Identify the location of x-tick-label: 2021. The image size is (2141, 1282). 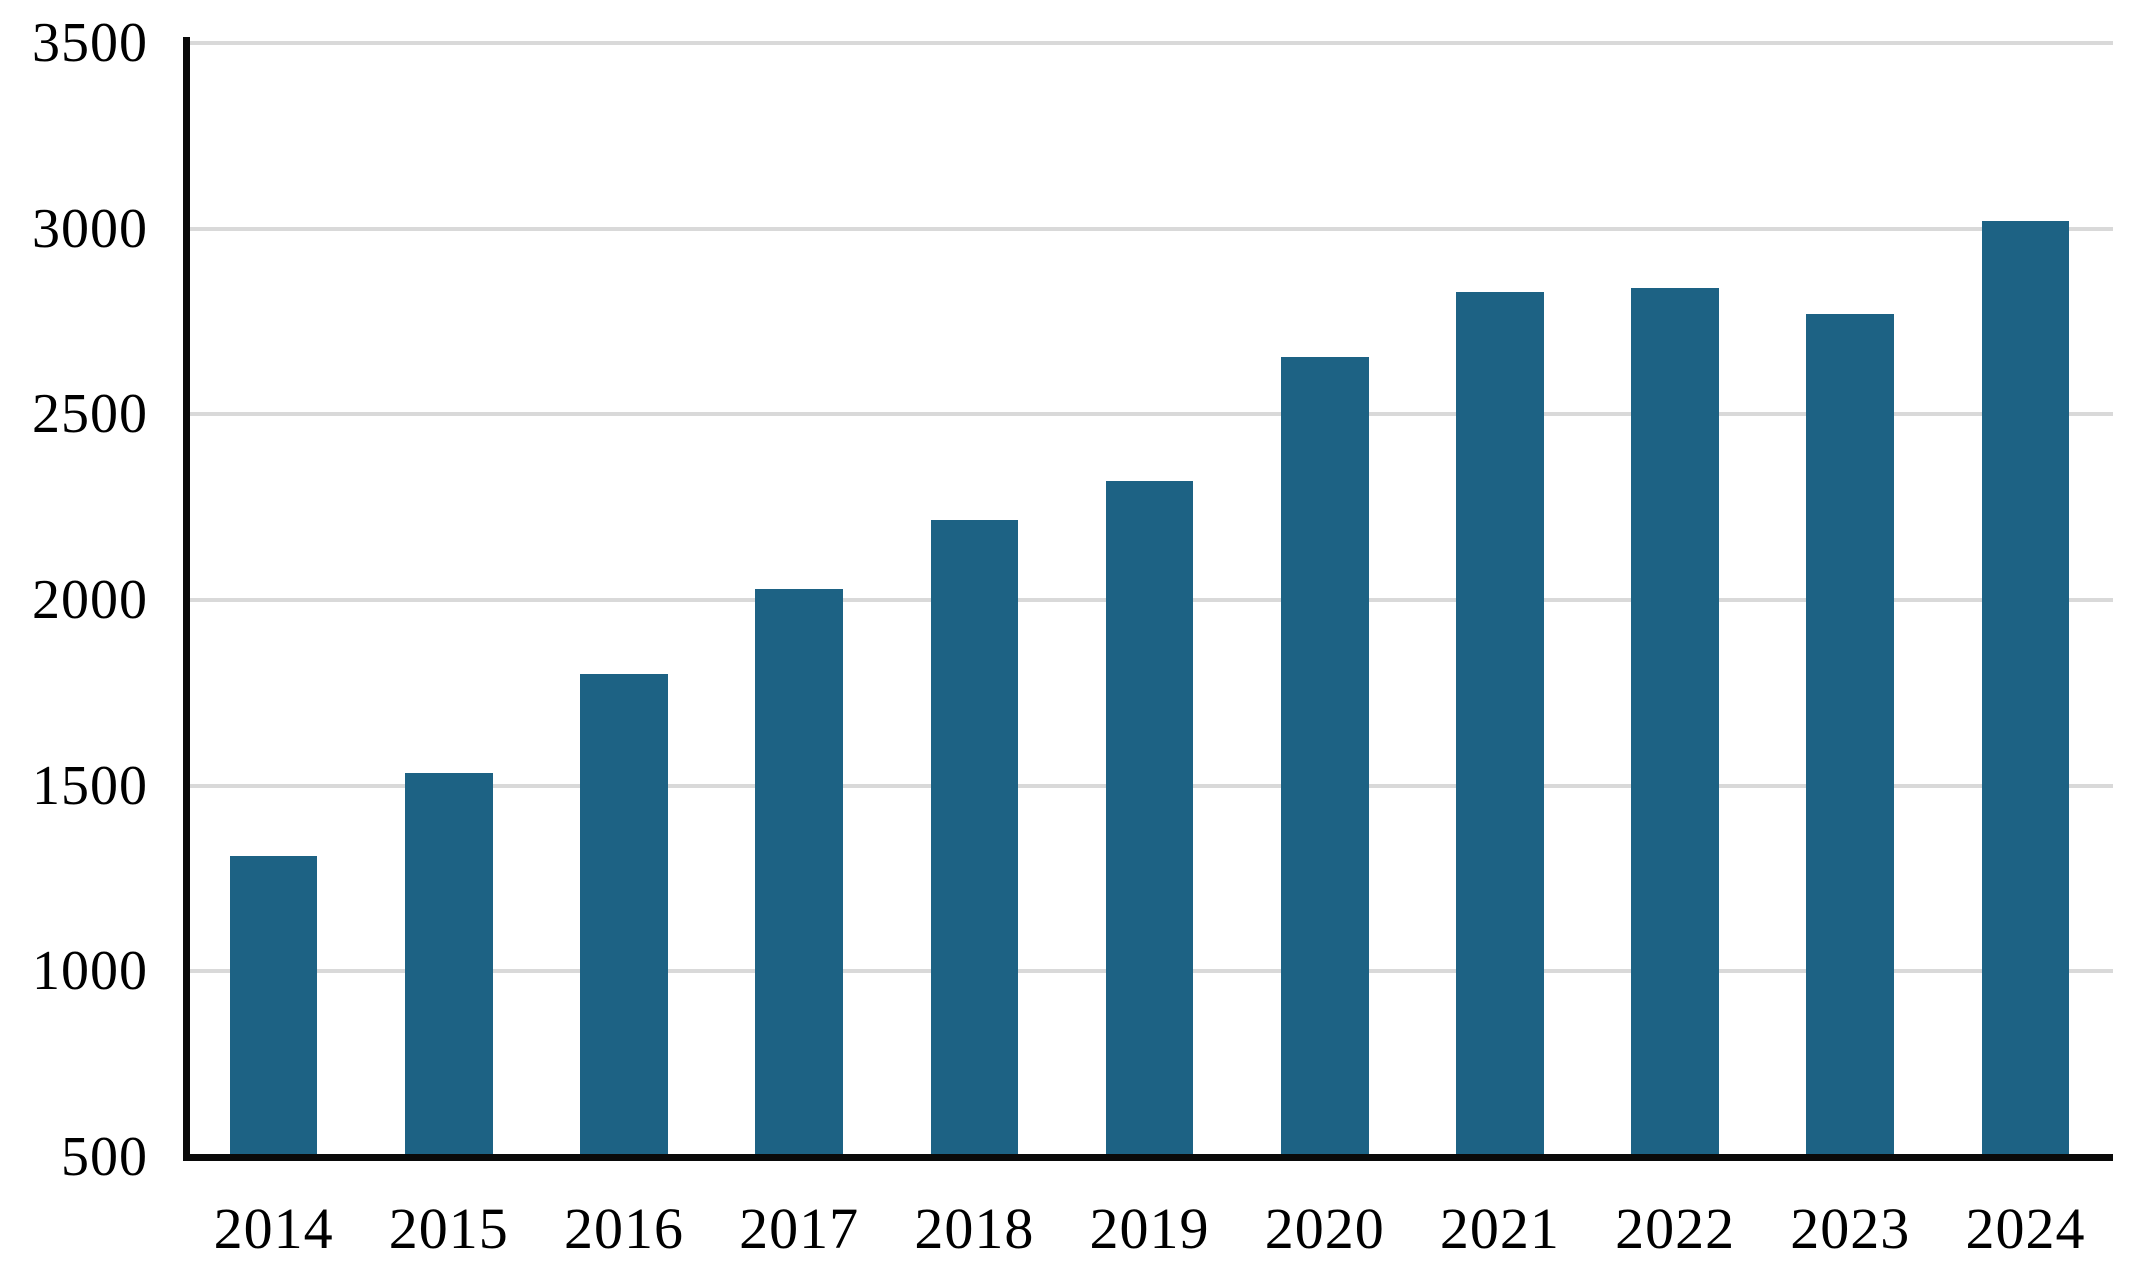
(1499, 1228).